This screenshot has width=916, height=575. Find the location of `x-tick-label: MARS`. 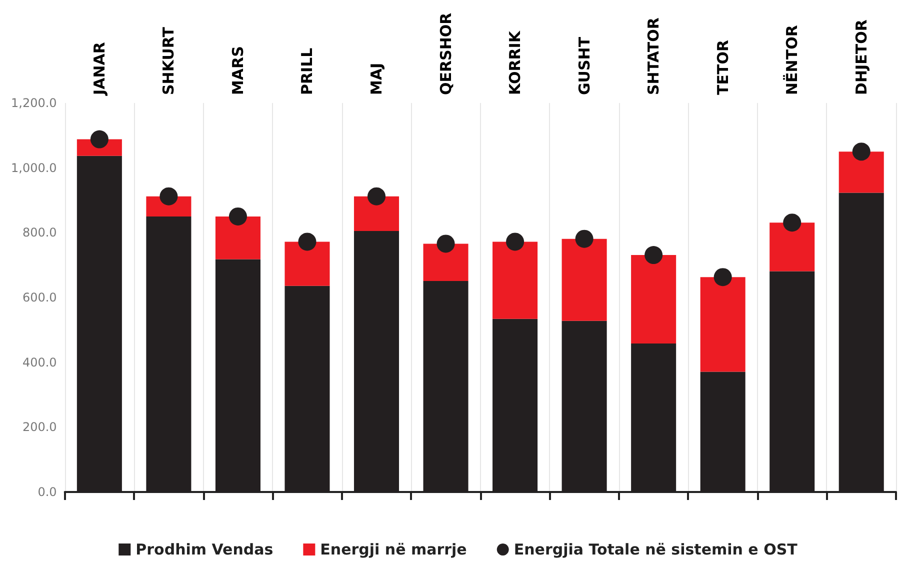

x-tick-label: MARS is located at coordinates (237, 70).